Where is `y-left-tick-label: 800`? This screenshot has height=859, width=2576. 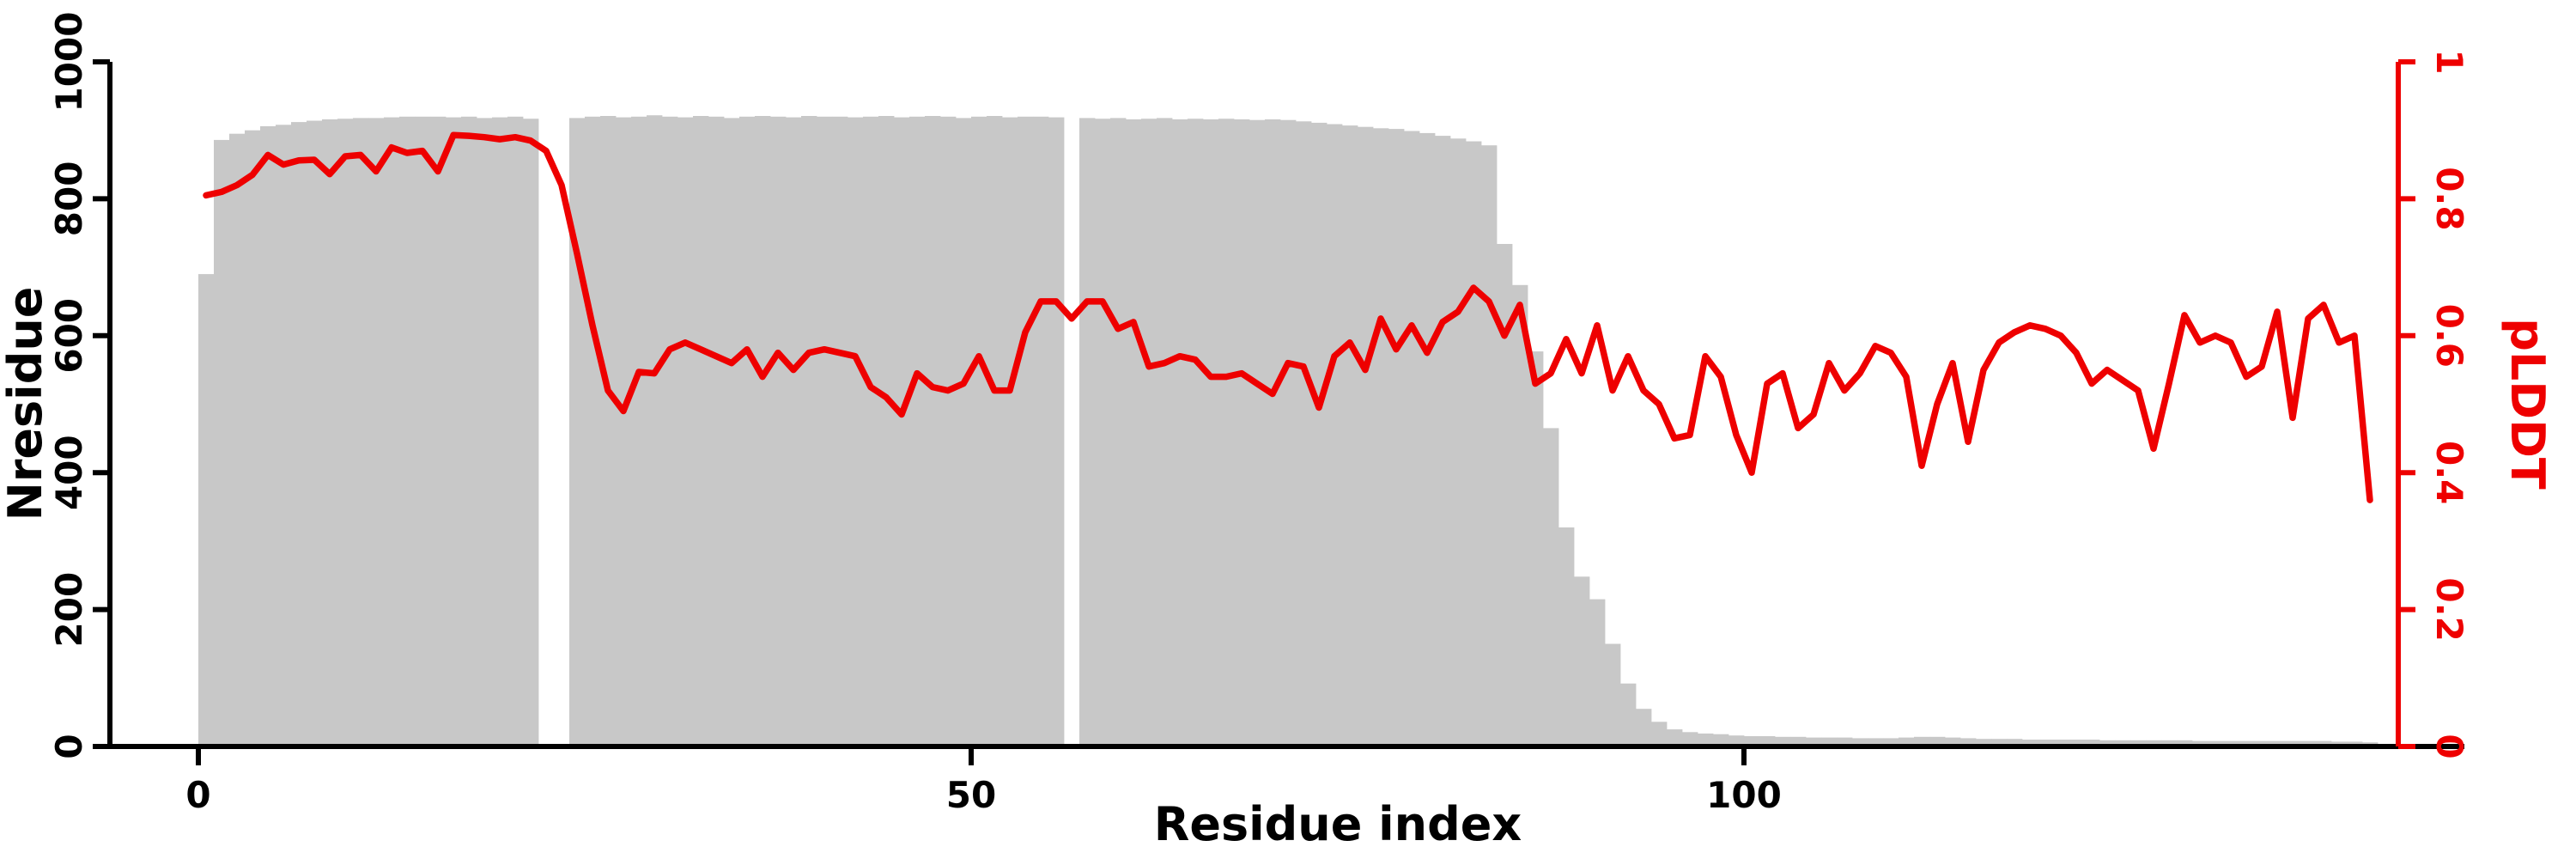 y-left-tick-label: 800 is located at coordinates (69, 199).